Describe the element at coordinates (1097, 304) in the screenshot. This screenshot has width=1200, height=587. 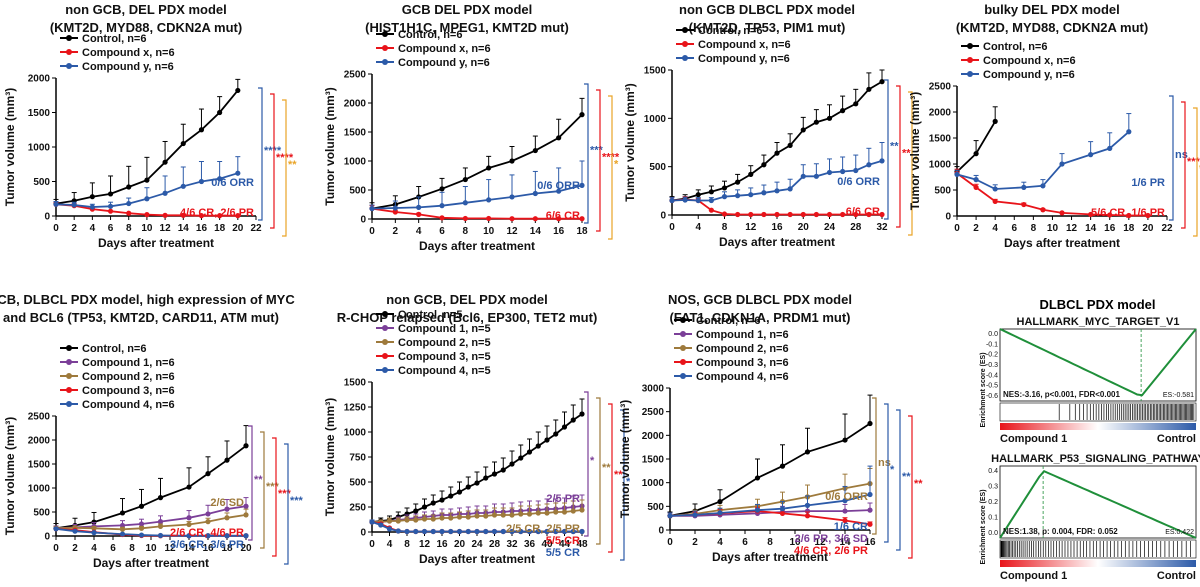
I see `gsea-title: DLBCL PDX model` at that location.